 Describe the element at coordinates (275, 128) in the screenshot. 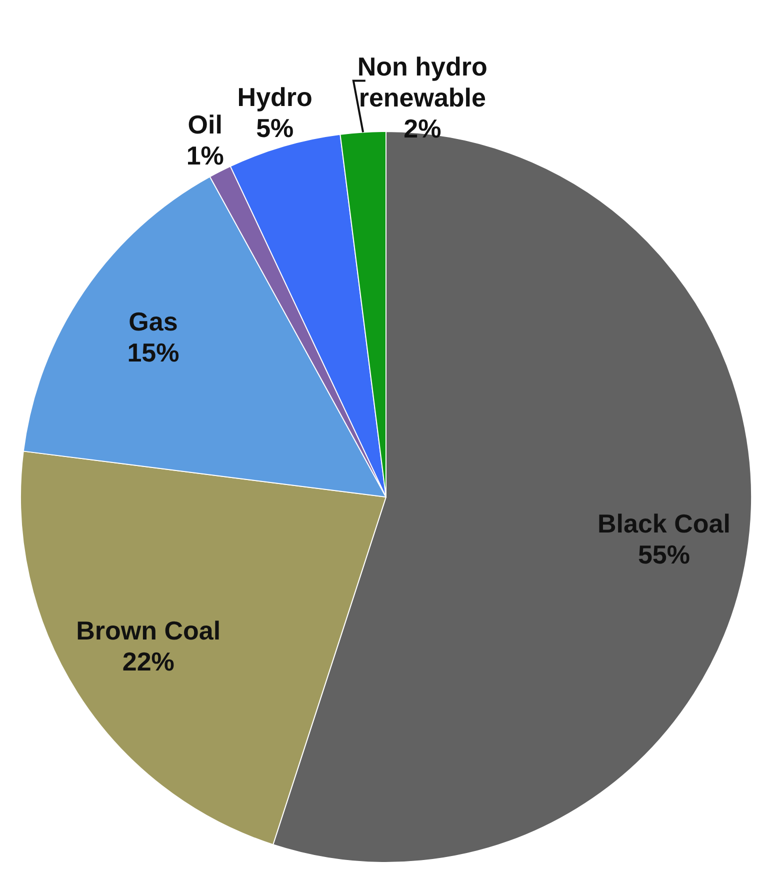

I see `data-label: 5%` at that location.